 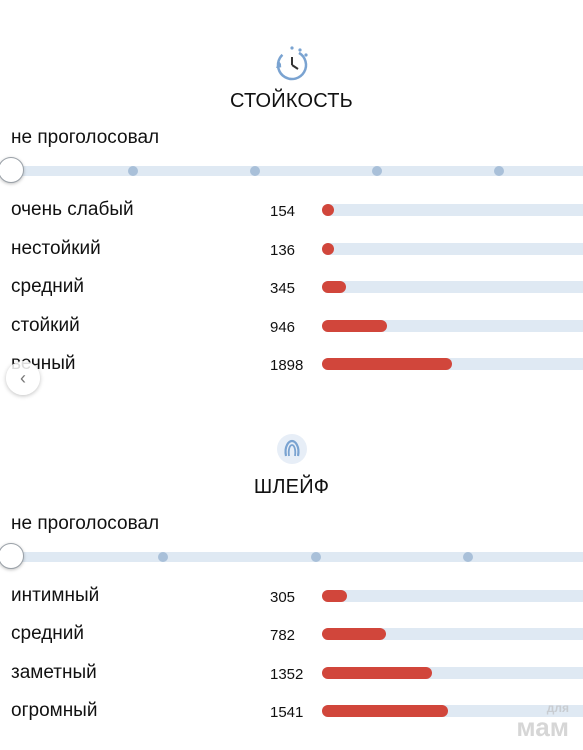 I want to click on vote-result-row: средний 782, so click(x=291, y=635).